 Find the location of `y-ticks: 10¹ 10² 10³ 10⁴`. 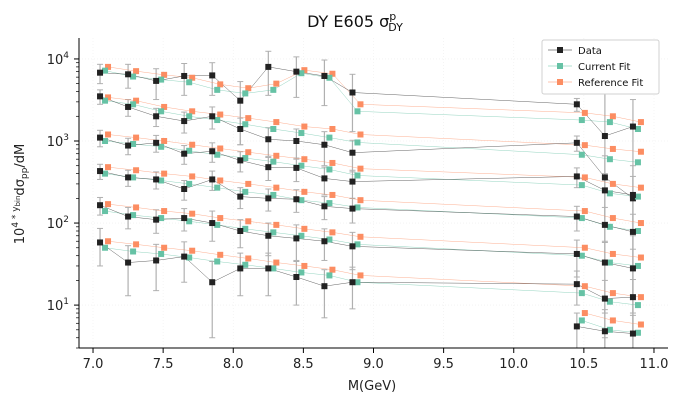

y-ticks: 10¹ 10² 10³ 10⁴ is located at coordinates (63, 200).